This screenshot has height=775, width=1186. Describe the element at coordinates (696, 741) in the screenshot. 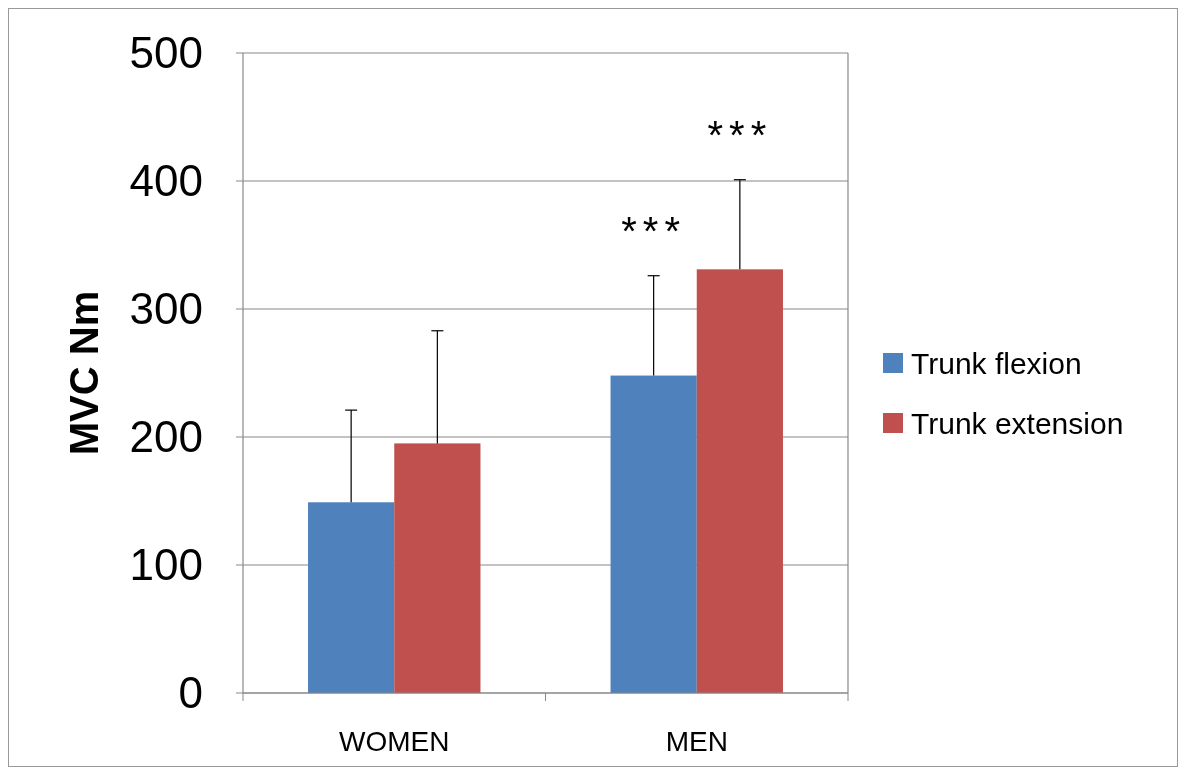

I see `x-tick-label: MEN` at that location.